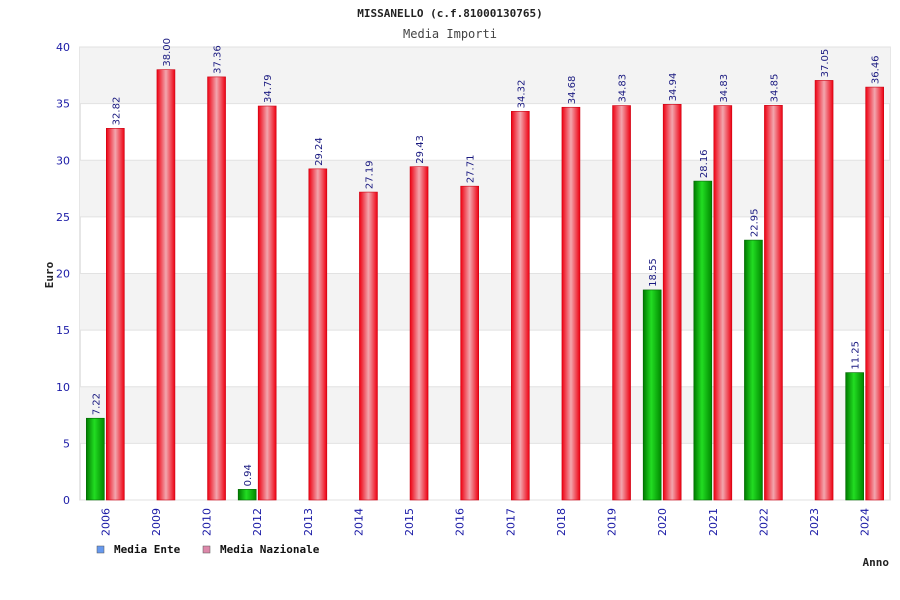  Describe the element at coordinates (520, 306) in the screenshot. I see `bar-media-nazionale-2017` at that location.